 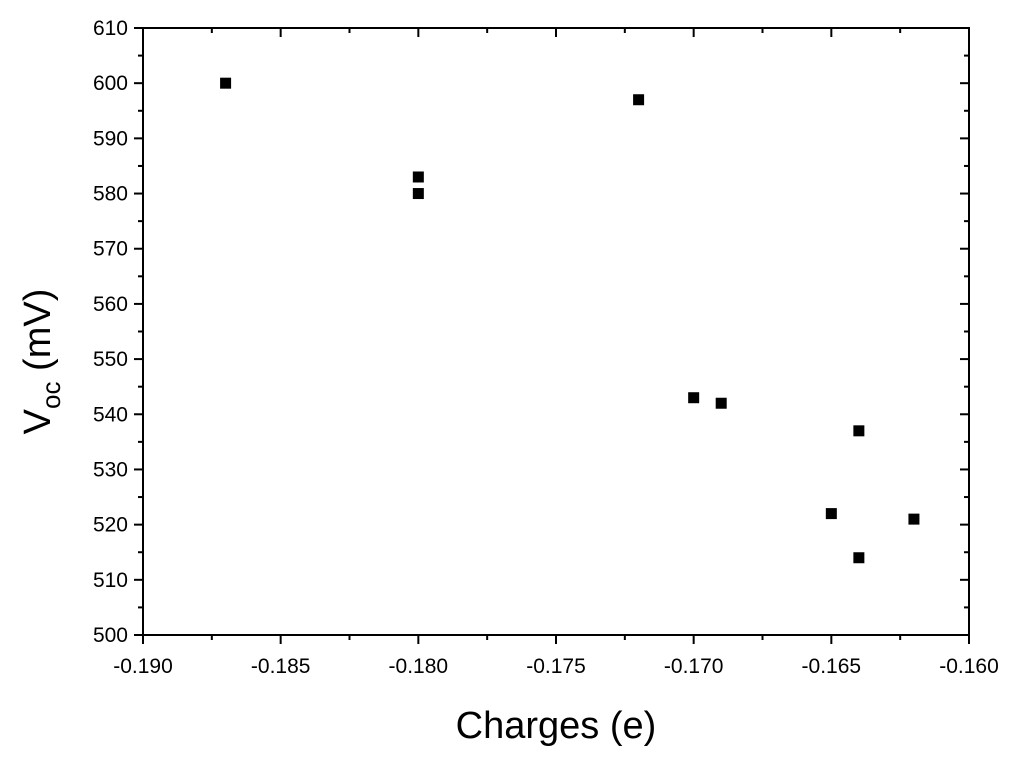 I want to click on y-axis-title-main: V, so click(x=38, y=421).